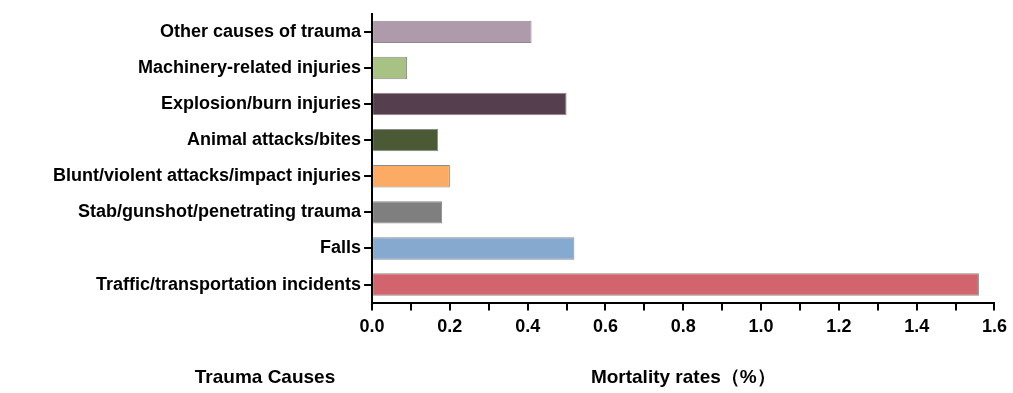 This screenshot has height=393, width=1013. What do you see at coordinates (274, 139) in the screenshot?
I see `y-tick-label: Animal attacks/bites` at bounding box center [274, 139].